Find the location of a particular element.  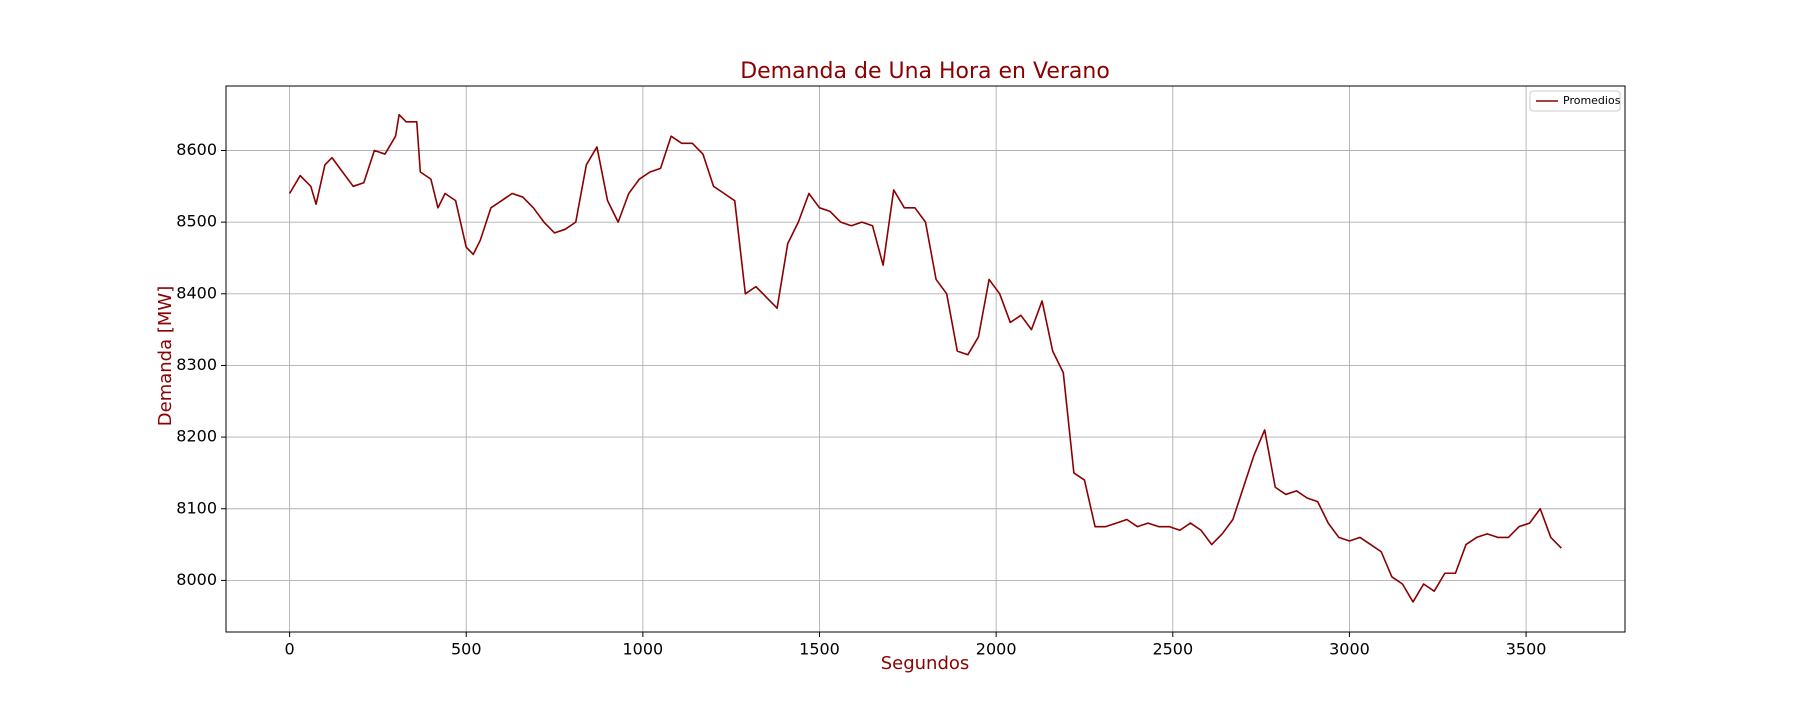

x-tick-label: 500 is located at coordinates (466, 649).